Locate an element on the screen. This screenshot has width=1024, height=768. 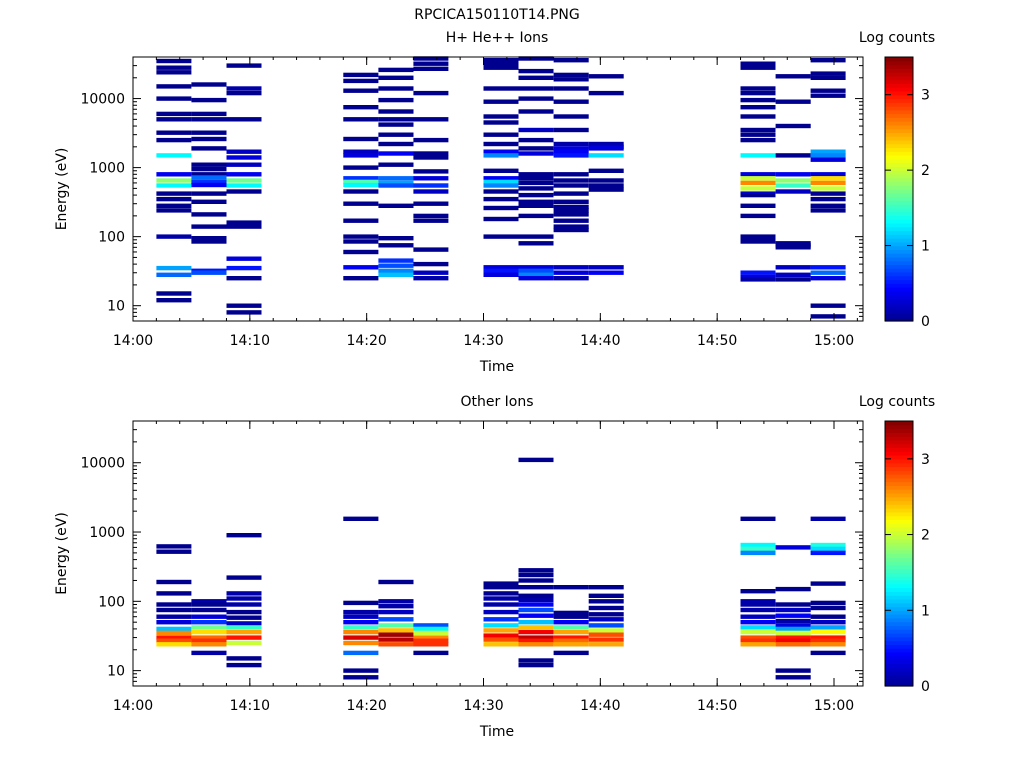
x-tick-label: 15:00 is located at coordinates (834, 706).